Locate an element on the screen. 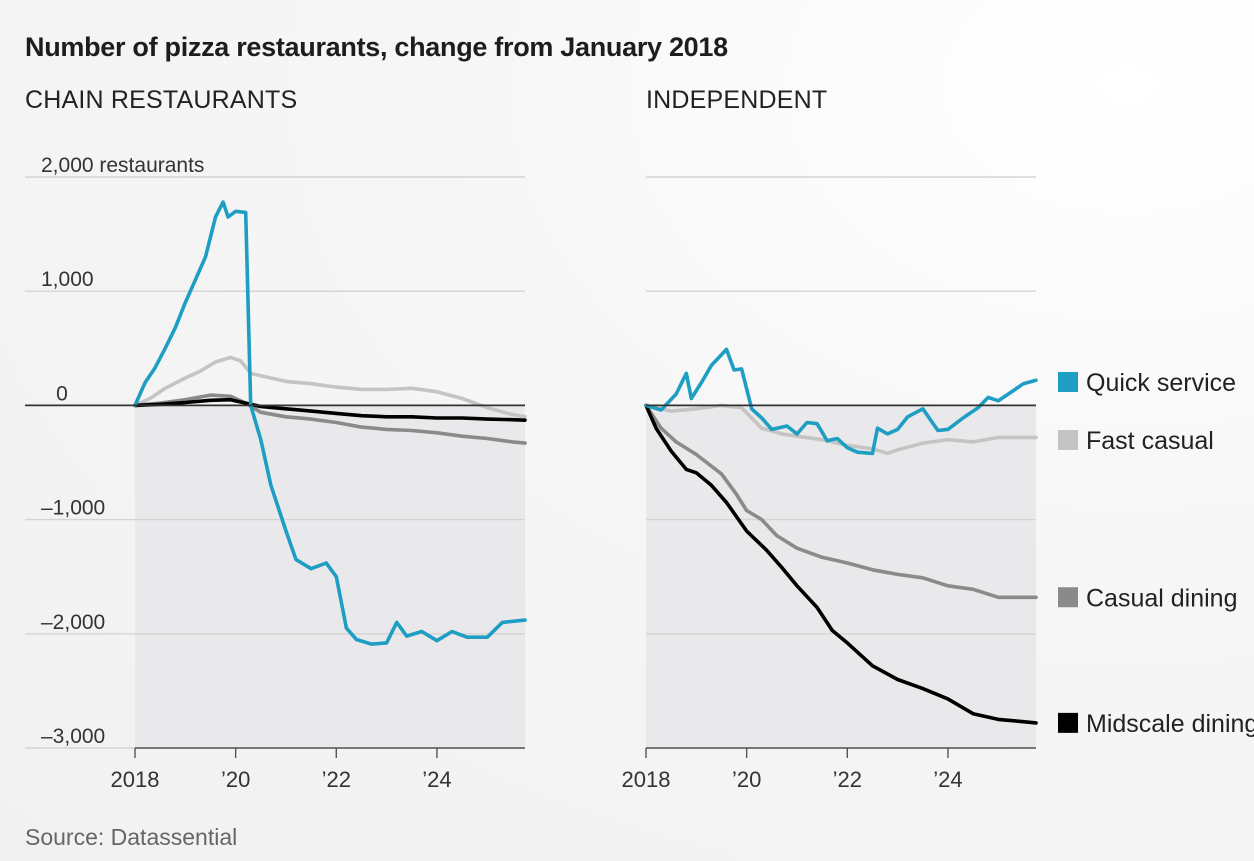  legend-label-midscale-dining: Midscale dining is located at coordinates (1170, 724).